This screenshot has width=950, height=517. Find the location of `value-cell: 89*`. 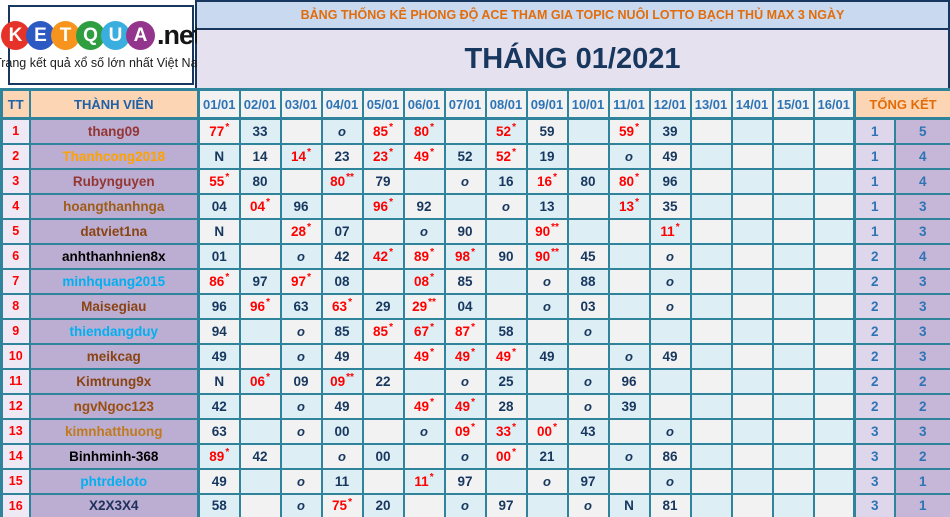

value-cell: 89* is located at coordinates (424, 256).